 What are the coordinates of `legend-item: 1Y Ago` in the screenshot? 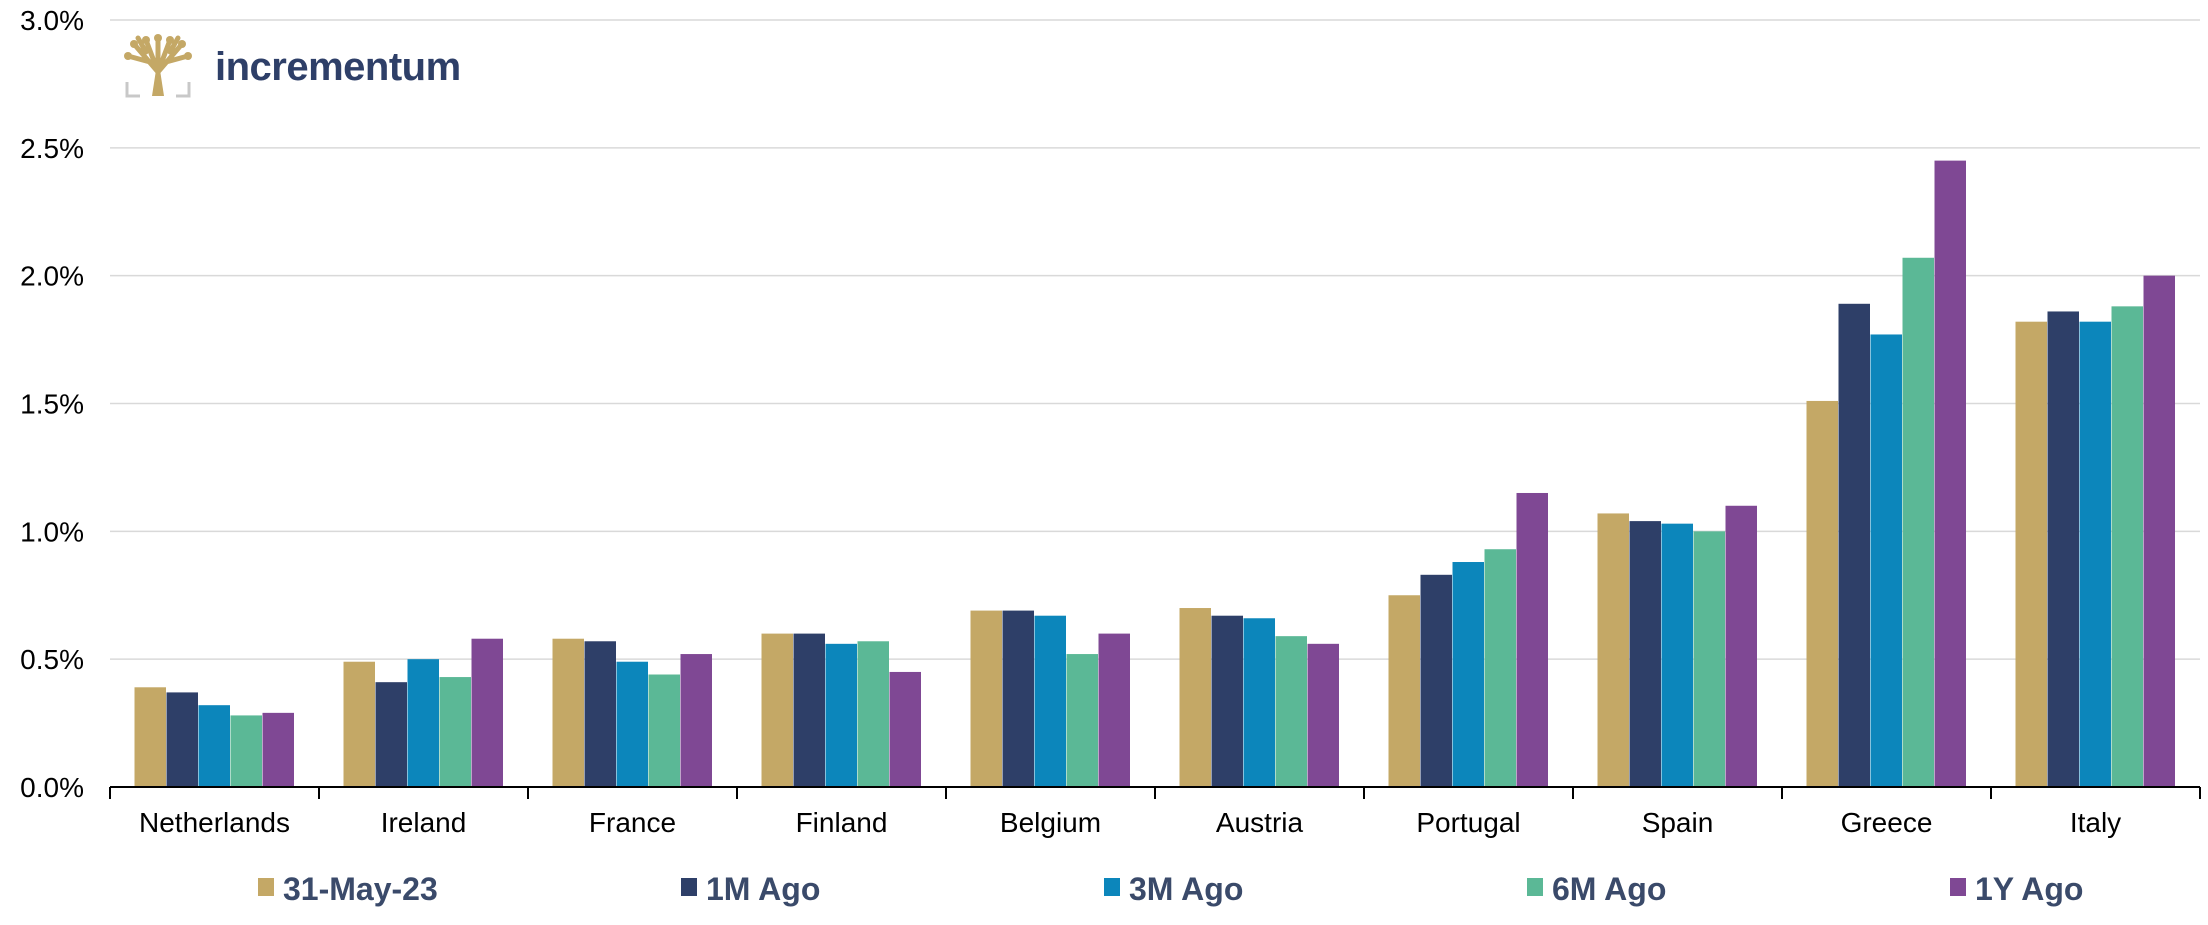 It's located at (2016, 889).